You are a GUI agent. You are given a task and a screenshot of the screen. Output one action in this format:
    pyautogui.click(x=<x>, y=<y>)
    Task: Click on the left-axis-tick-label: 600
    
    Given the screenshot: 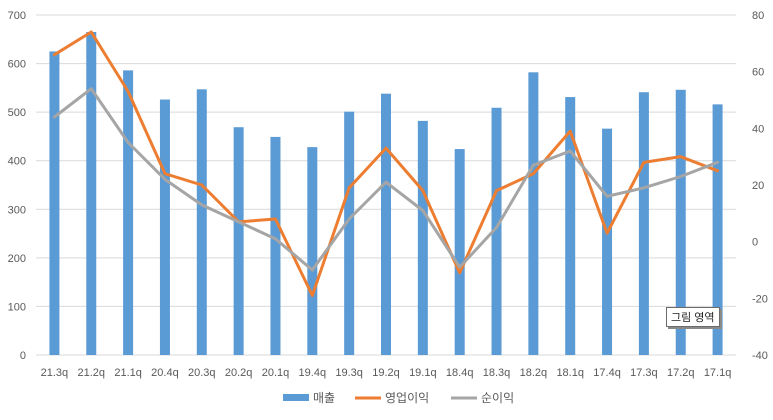 What is the action you would take?
    pyautogui.click(x=17, y=65)
    